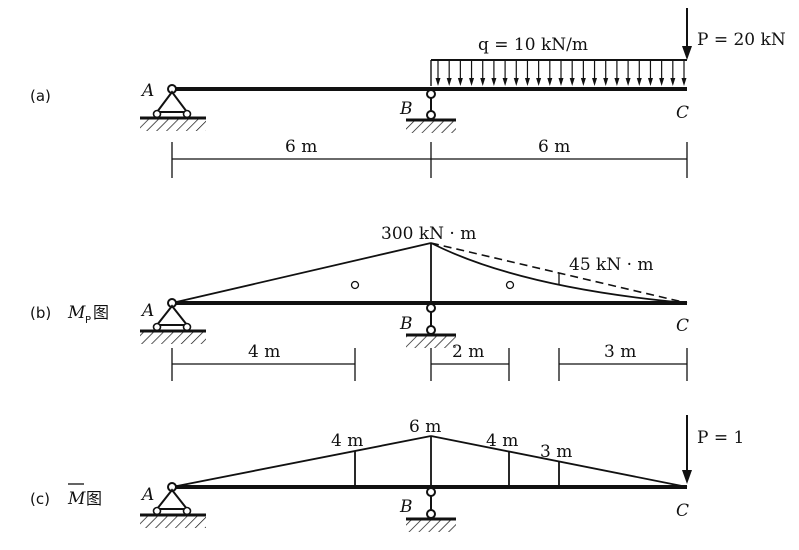 The width and height of the screenshot is (799, 550). Describe the element at coordinates (559, 273) in the screenshot. I see `moment-curve-BC` at that location.